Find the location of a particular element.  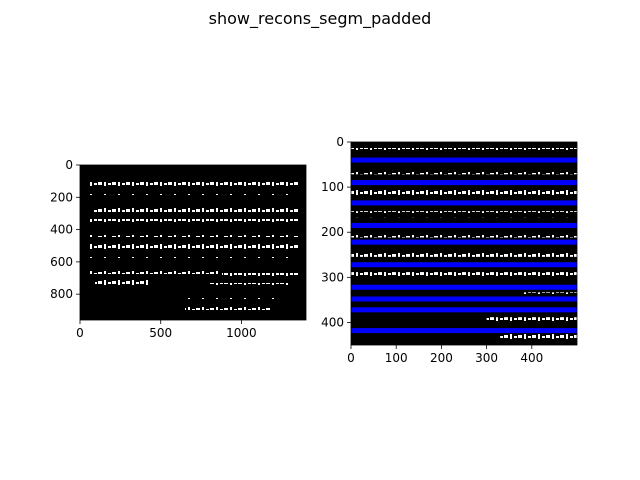

right-y-axis: 0 100 200 300 400 is located at coordinates (336, 232).